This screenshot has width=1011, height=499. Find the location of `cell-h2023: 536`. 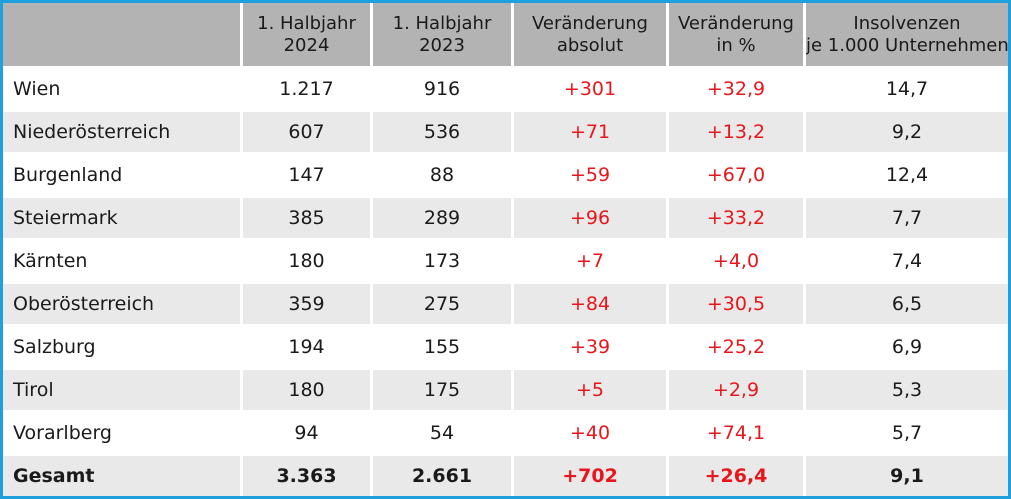

cell-h2023: 536 is located at coordinates (443, 133).